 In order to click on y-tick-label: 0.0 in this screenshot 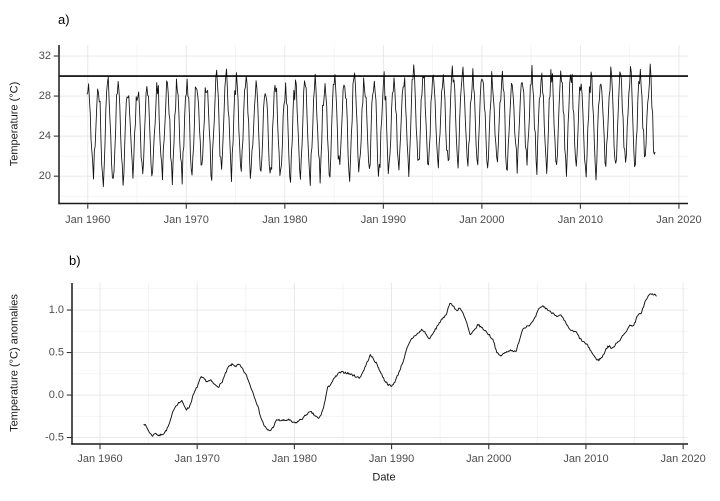, I will do `click(56, 395)`.